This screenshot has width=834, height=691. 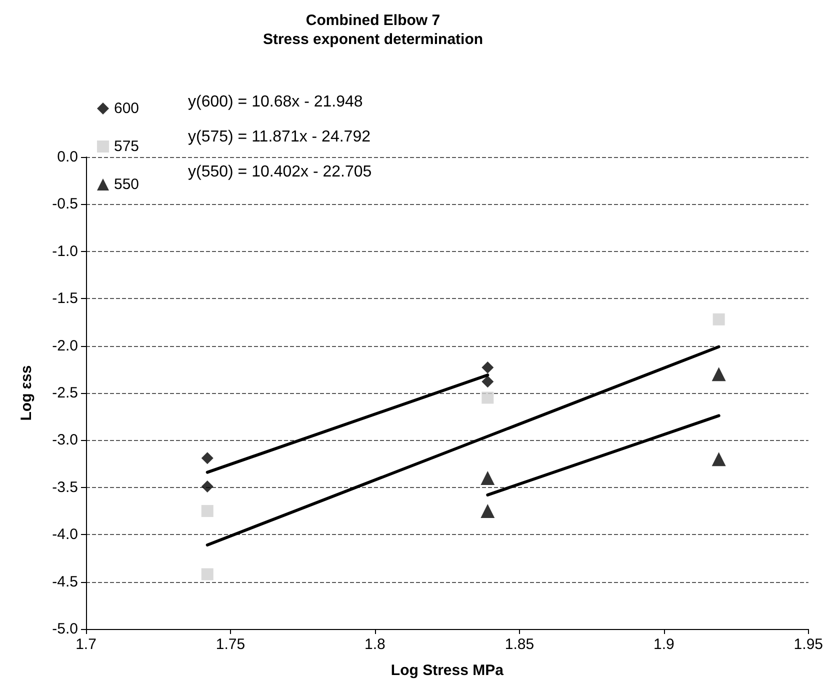 What do you see at coordinates (65, 299) in the screenshot?
I see `y-tick-label: -1.5` at bounding box center [65, 299].